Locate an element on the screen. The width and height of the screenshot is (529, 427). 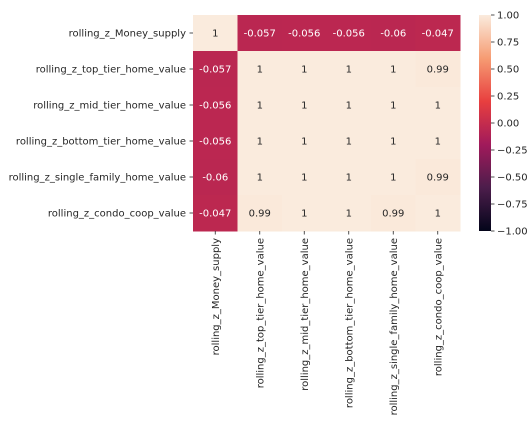
colorbar: 1.00 0.75 0.50 0.25 0.00 −0.25 −0.50 −0.75 −1.00 is located at coordinates (503, 124).